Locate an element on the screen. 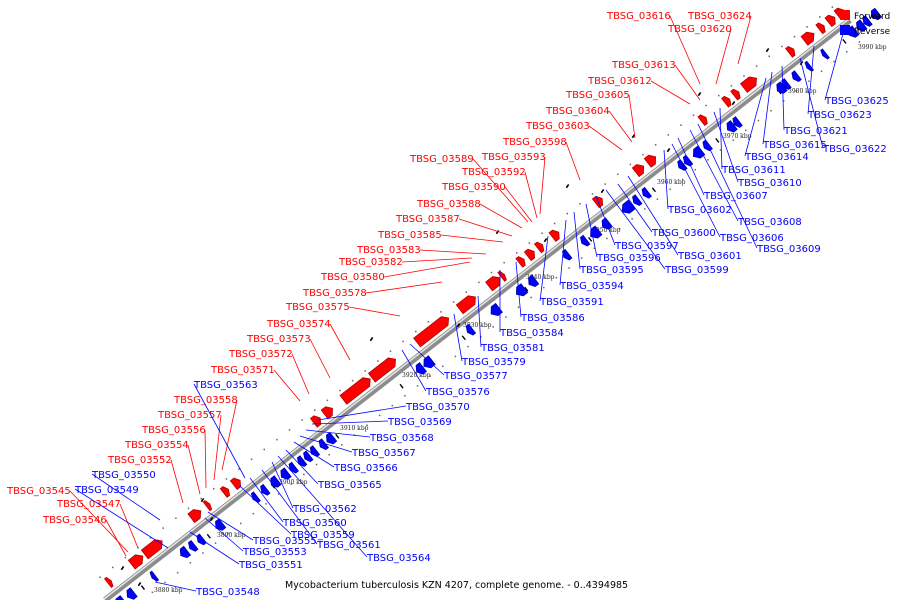 This screenshot has width=900, height=600. feature-mark is located at coordinates (668, 150).